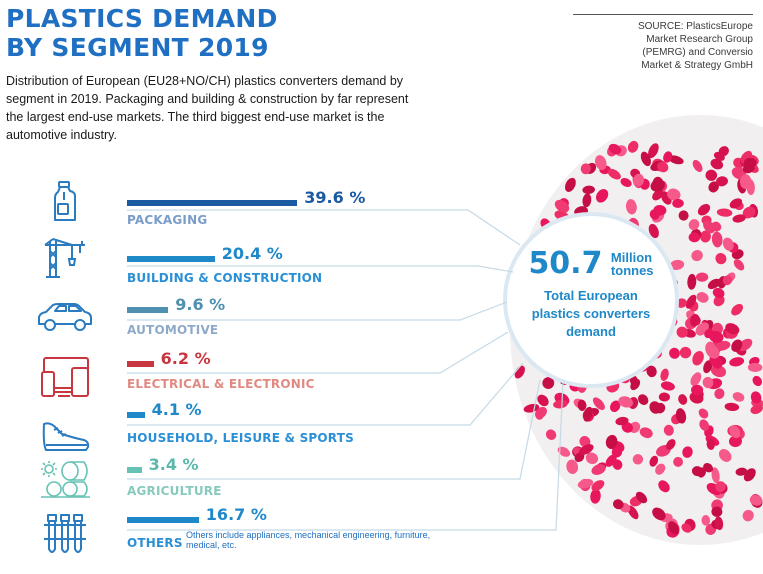 This screenshot has height=574, width=763. What do you see at coordinates (212, 203) in the screenshot?
I see `bar-packaging` at bounding box center [212, 203].